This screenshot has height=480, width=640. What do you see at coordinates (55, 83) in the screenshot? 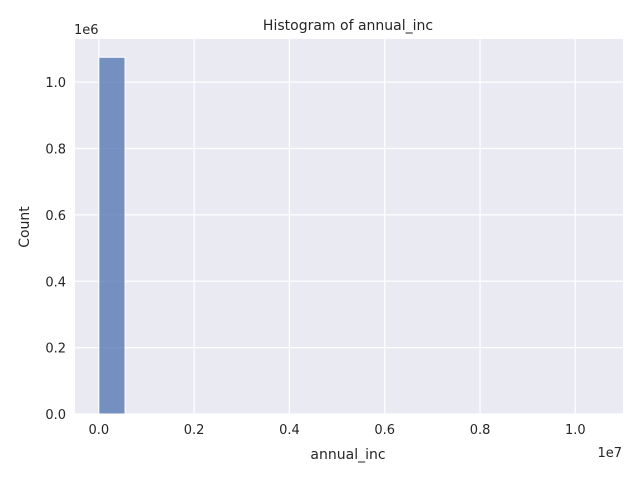
I see `y-tick-label: 1.0` at bounding box center [55, 83].